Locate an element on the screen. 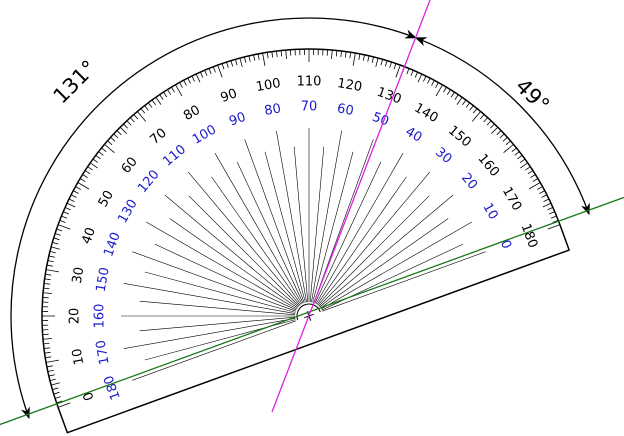  angle-arc-right is located at coordinates (502, 126).